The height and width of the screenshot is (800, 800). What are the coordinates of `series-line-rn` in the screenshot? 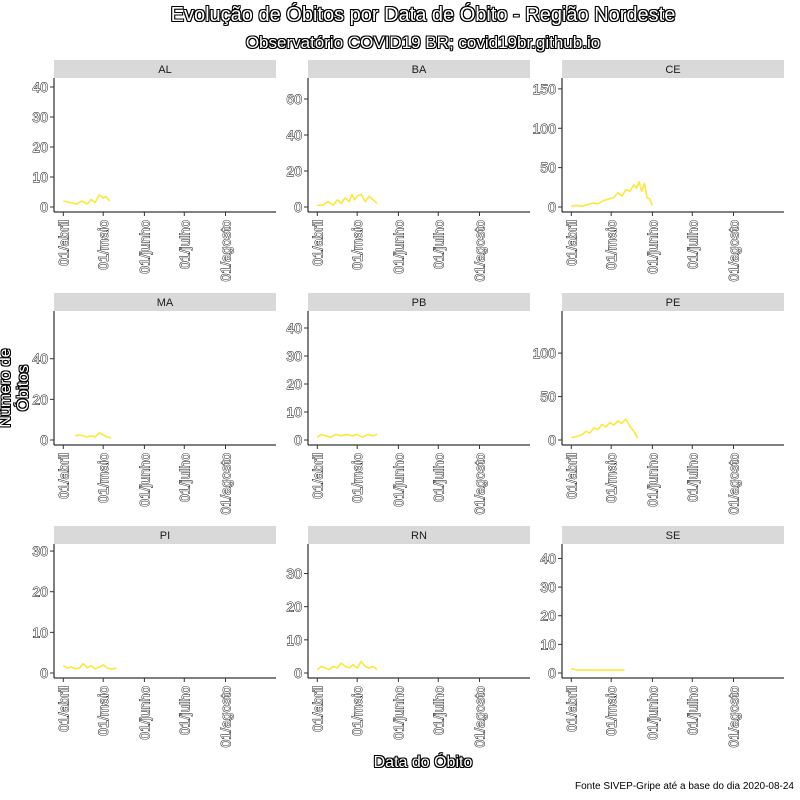 It's located at (347, 665).